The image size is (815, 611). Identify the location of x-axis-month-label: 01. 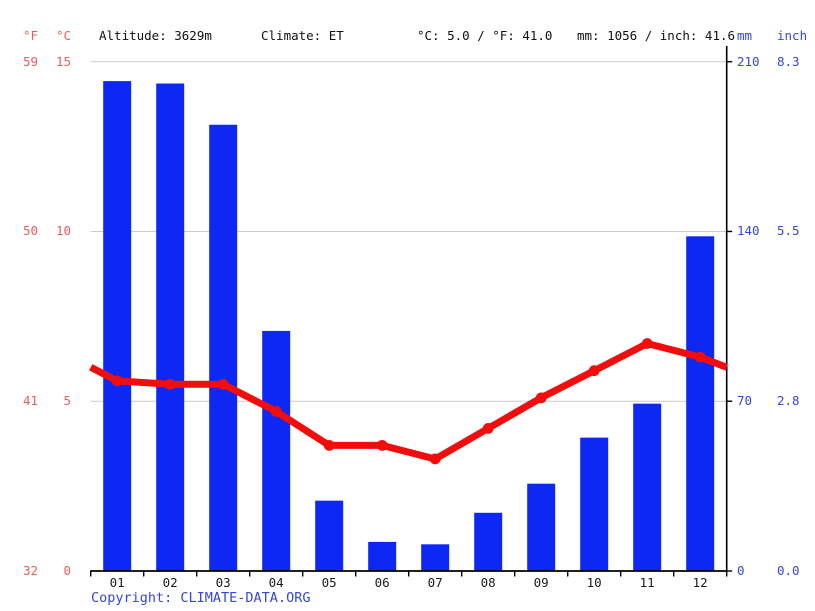
(117, 582).